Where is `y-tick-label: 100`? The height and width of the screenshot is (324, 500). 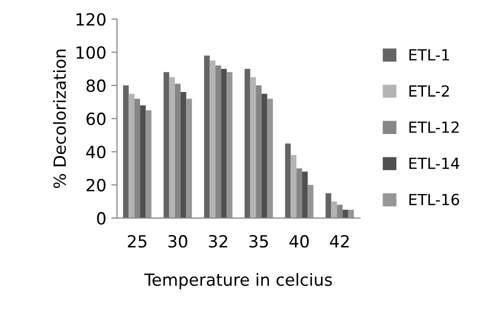 y-tick-label: 100 is located at coordinates (91, 52).